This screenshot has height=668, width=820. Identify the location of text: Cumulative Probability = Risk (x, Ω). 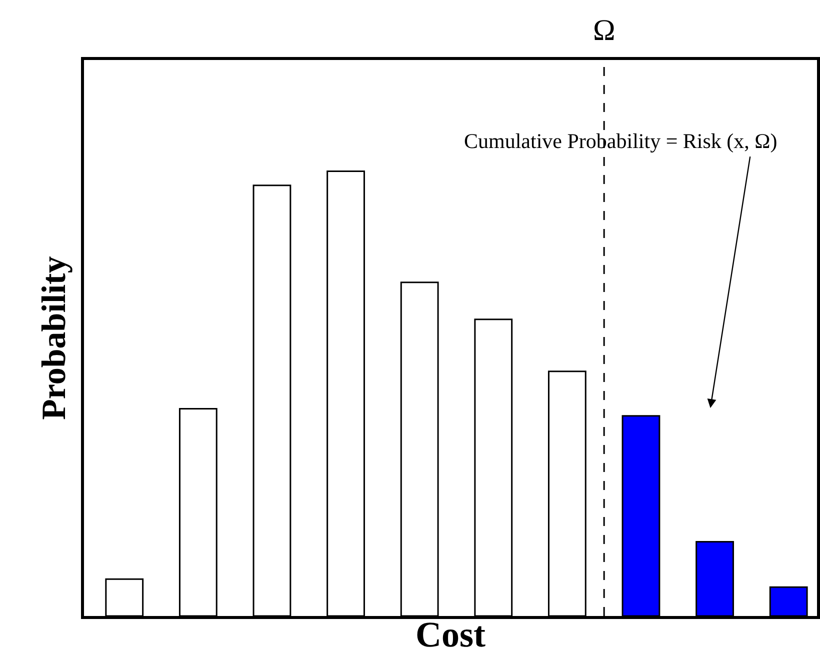
(621, 141).